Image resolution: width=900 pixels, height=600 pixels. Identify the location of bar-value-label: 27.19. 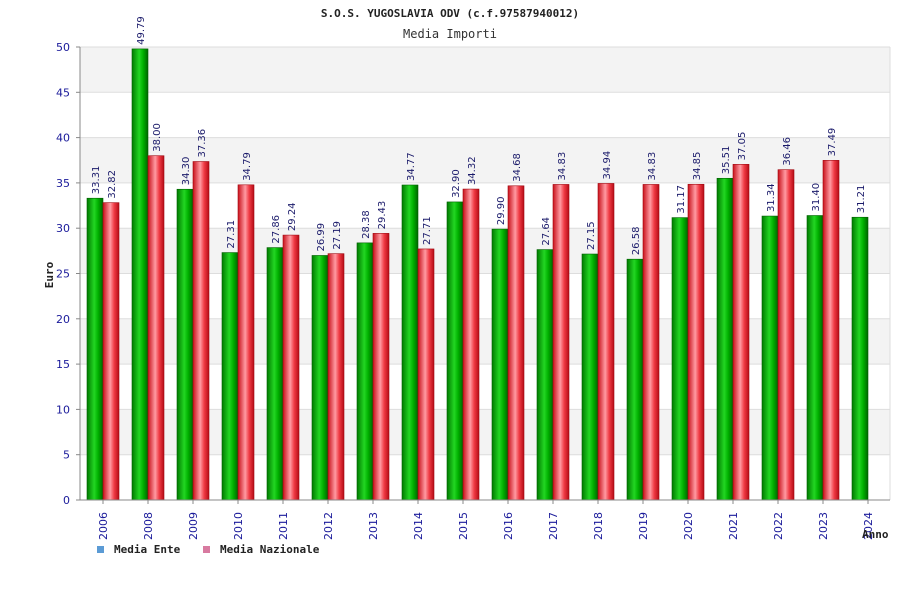
(337, 235).